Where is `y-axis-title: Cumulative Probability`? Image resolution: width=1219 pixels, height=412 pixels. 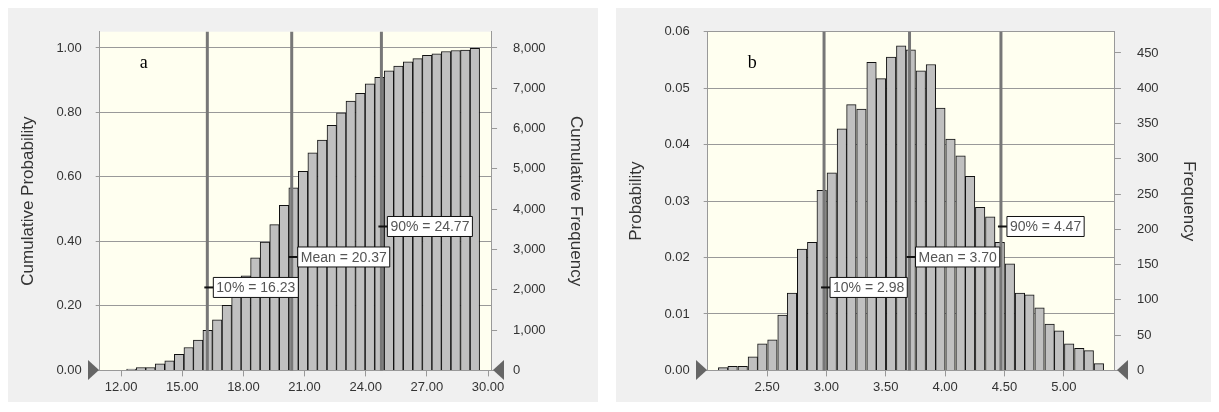
y-axis-title: Cumulative Probability is located at coordinates (27, 201).